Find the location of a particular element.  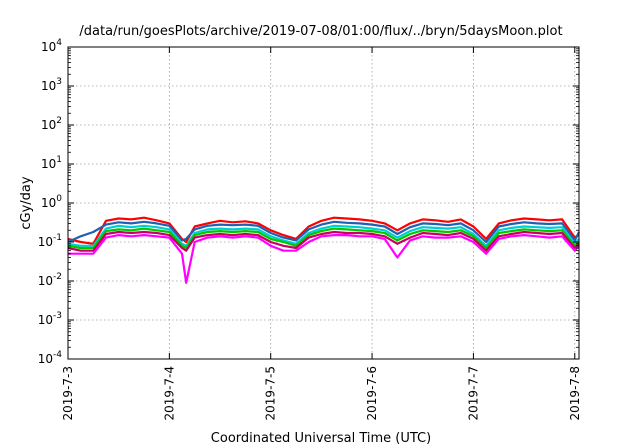

x-tick-label: 2019-7-4 is located at coordinates (169, 393).